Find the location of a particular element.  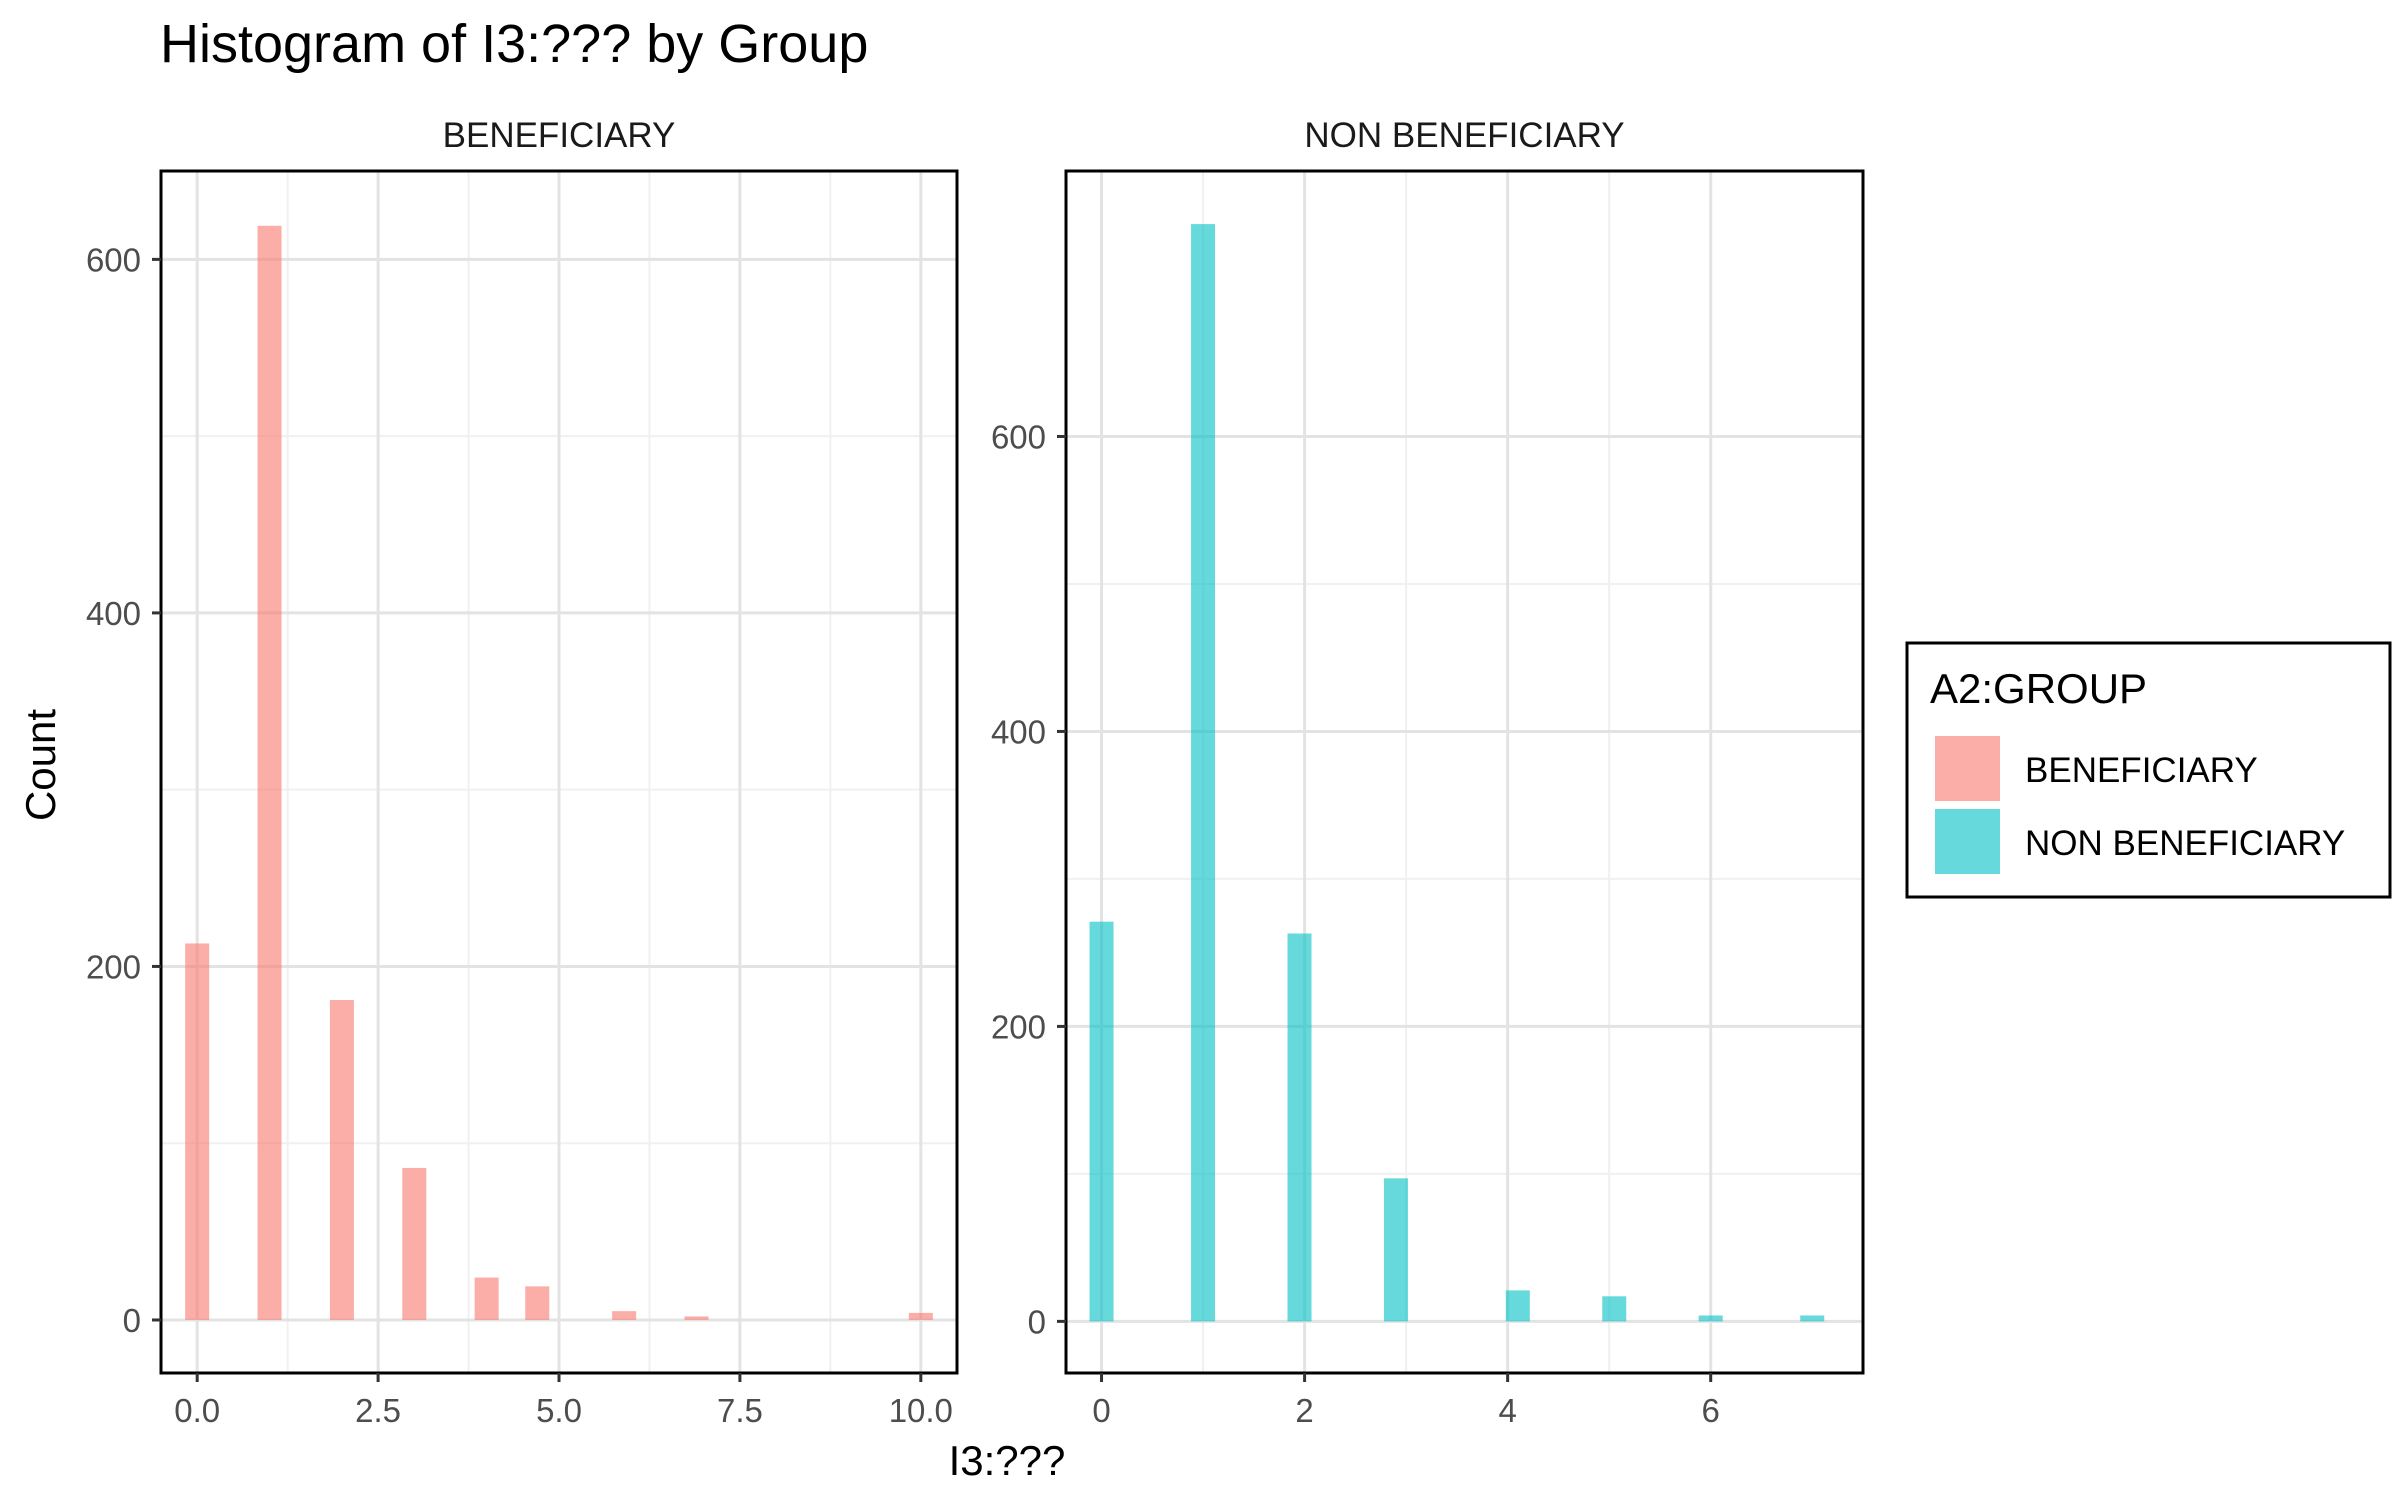

x-tick-label: 5.0 is located at coordinates (559, 1410).